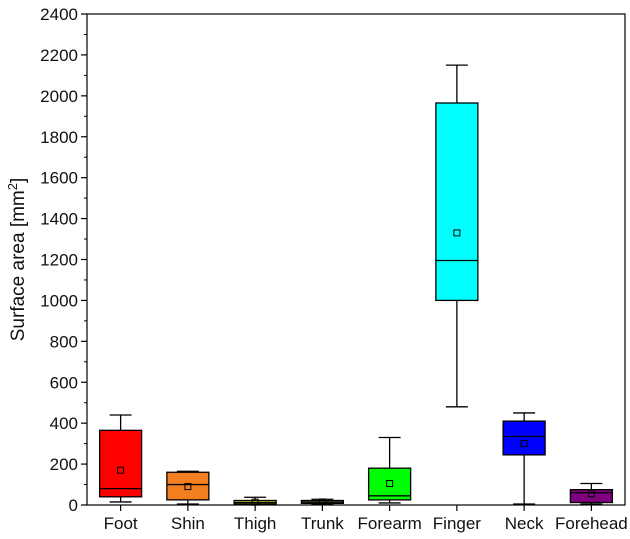  Describe the element at coordinates (121, 523) in the screenshot. I see `x-tick-label-foot: Foot` at that location.